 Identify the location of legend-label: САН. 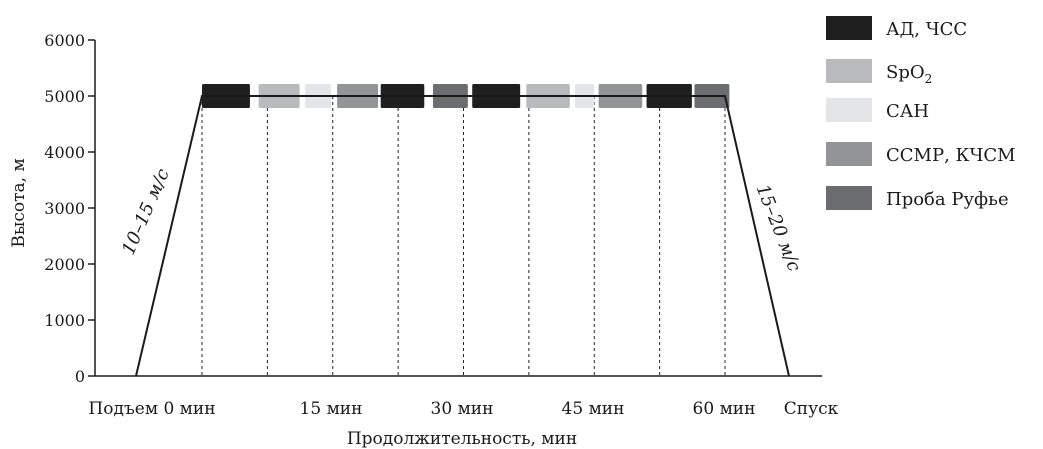
(907, 111).